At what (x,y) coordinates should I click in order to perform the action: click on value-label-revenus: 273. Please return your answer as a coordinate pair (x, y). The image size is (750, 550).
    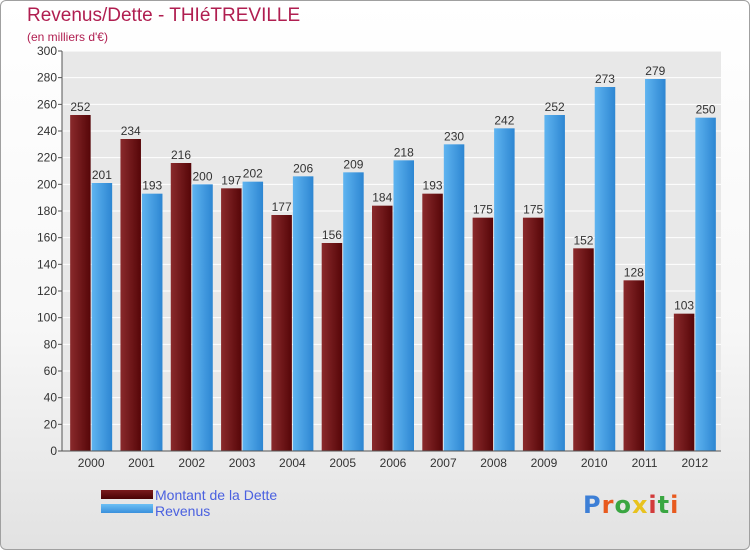
    Looking at the image, I should click on (605, 79).